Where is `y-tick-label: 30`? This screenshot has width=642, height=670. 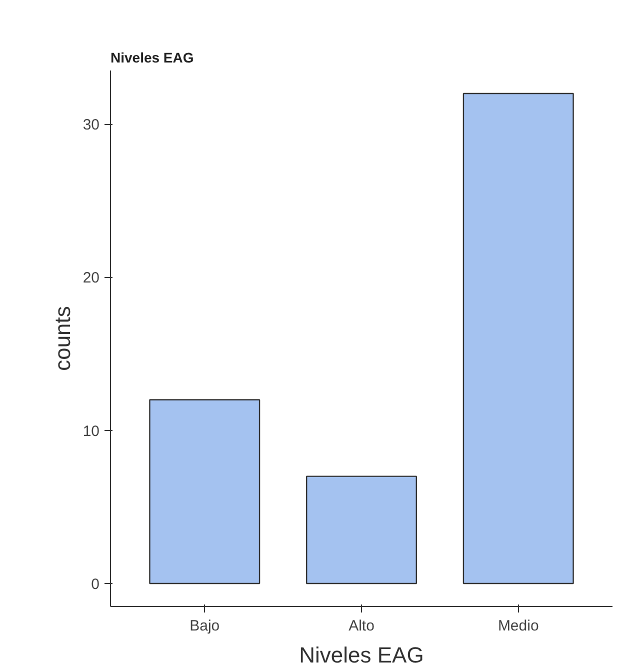 y-tick-label: 30 is located at coordinates (91, 125).